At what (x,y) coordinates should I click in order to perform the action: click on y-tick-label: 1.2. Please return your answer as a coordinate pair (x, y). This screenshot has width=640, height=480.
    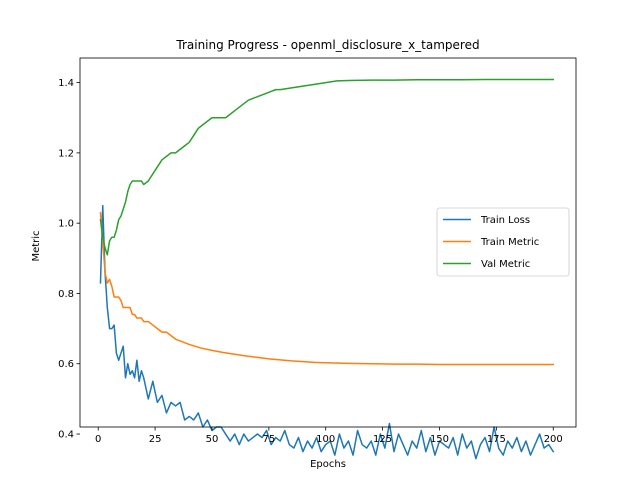
    Looking at the image, I should click on (66, 153).